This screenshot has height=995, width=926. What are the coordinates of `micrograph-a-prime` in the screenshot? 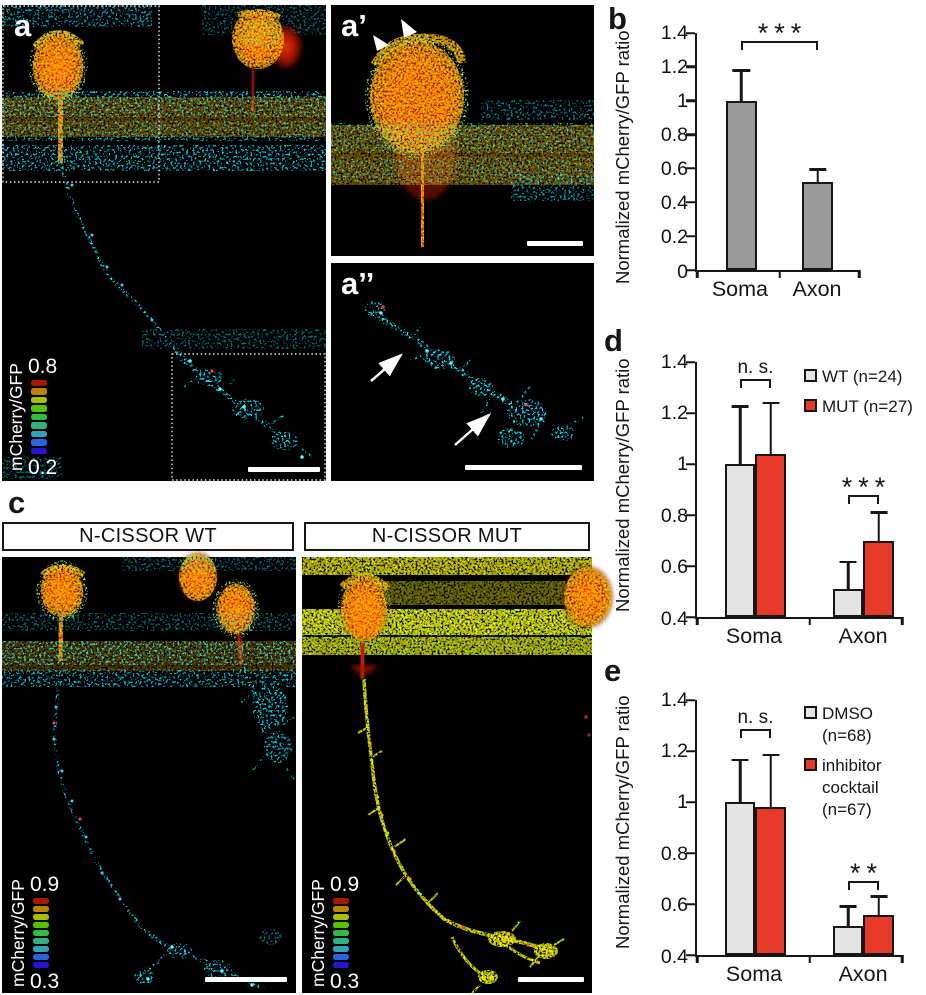 It's located at (462, 130).